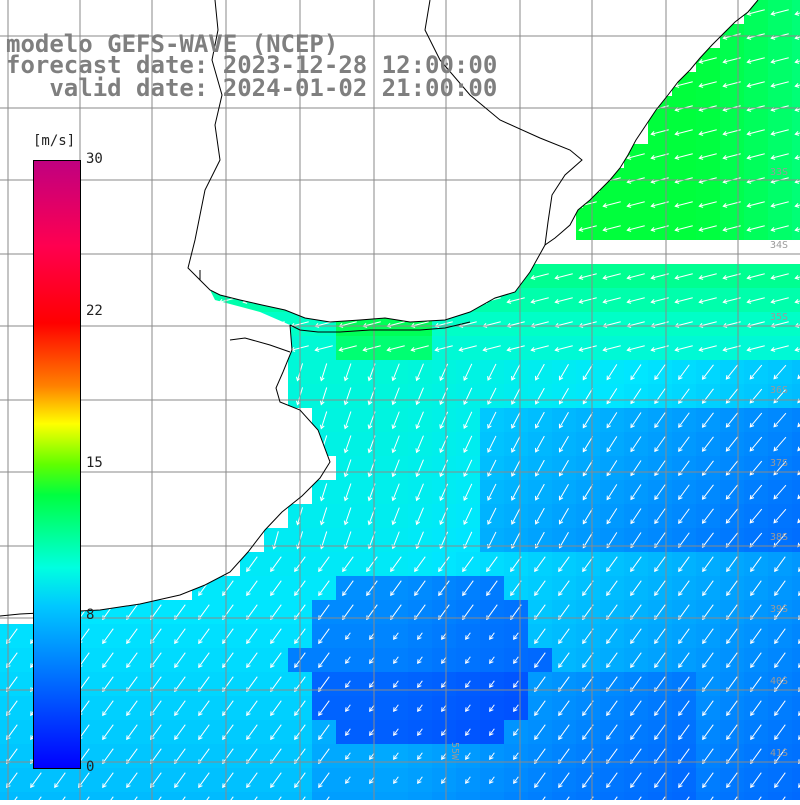  What do you see at coordinates (779, 681) in the screenshot?
I see `lat-label: 40S` at bounding box center [779, 681].